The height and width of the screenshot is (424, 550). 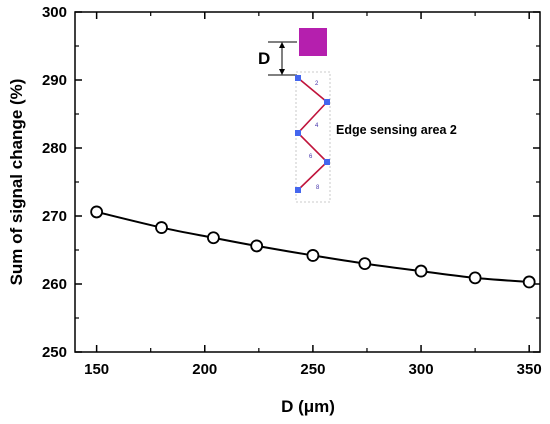 I want to click on y-tick-label: 250, so click(x=54, y=352).